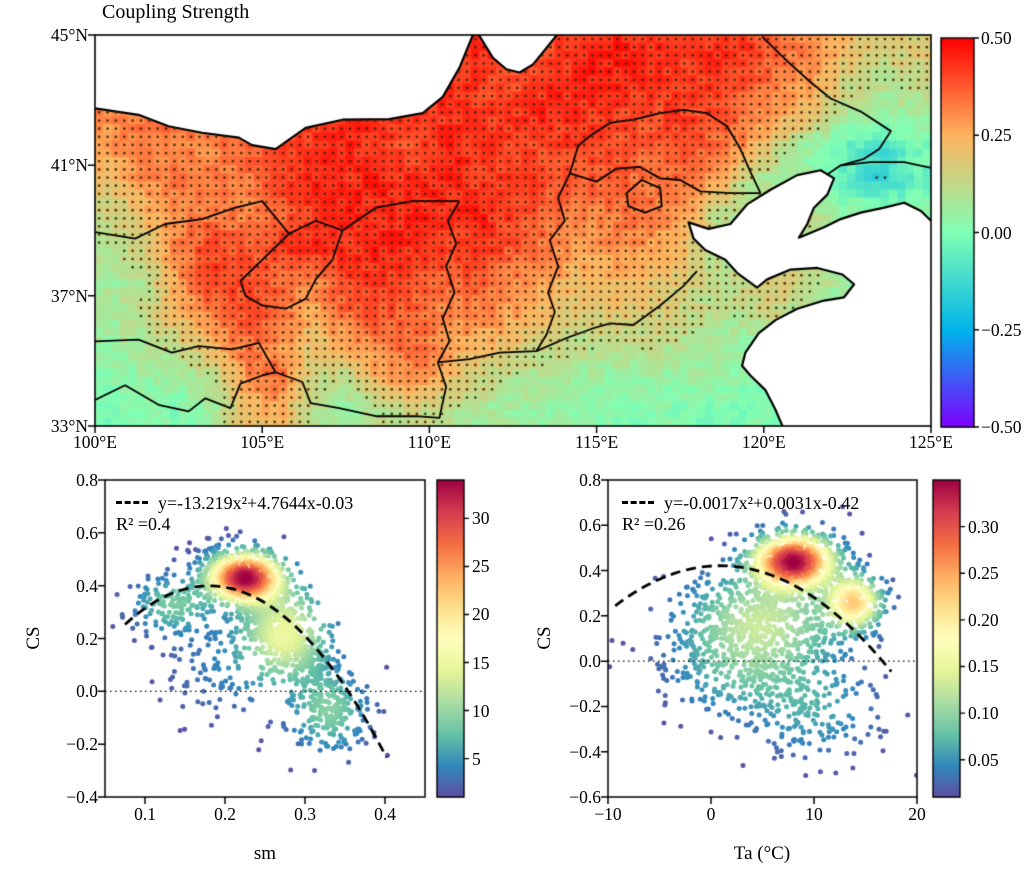 This screenshot has height=880, width=1024. I want to click on left-plot-fit-annotation: y=-13.219x²+4.7644x-0.03 R² =0.4, so click(234, 514).